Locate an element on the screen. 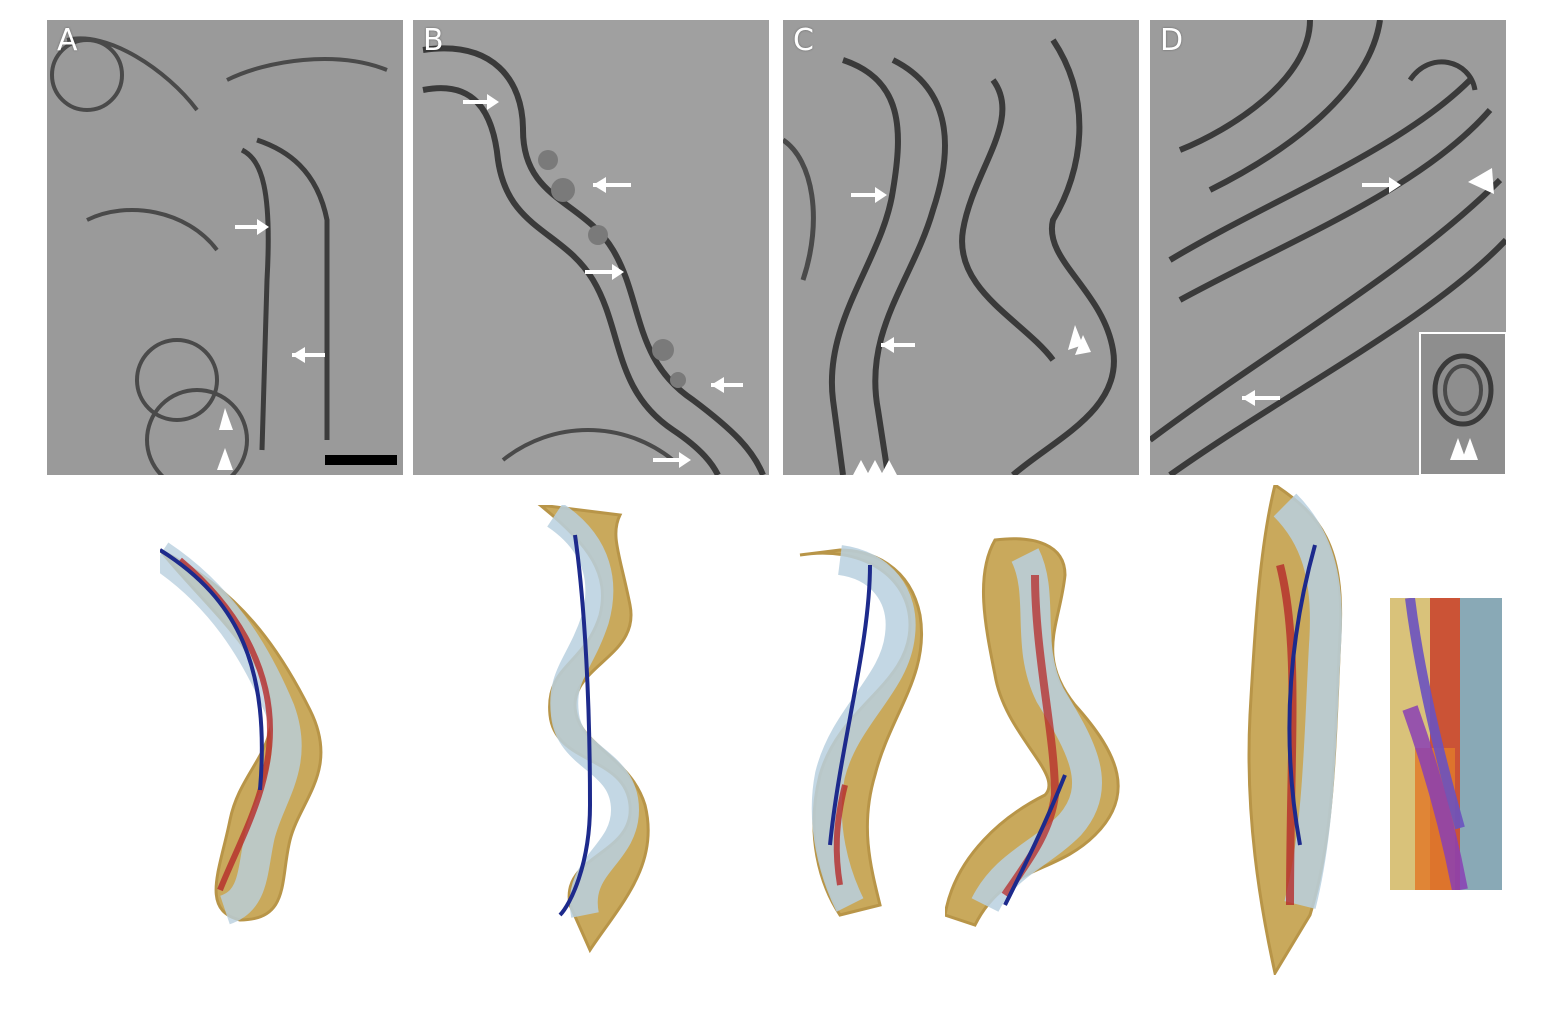 This screenshot has width=1546, height=1011. tomogram-image-d is located at coordinates (1328, 247).